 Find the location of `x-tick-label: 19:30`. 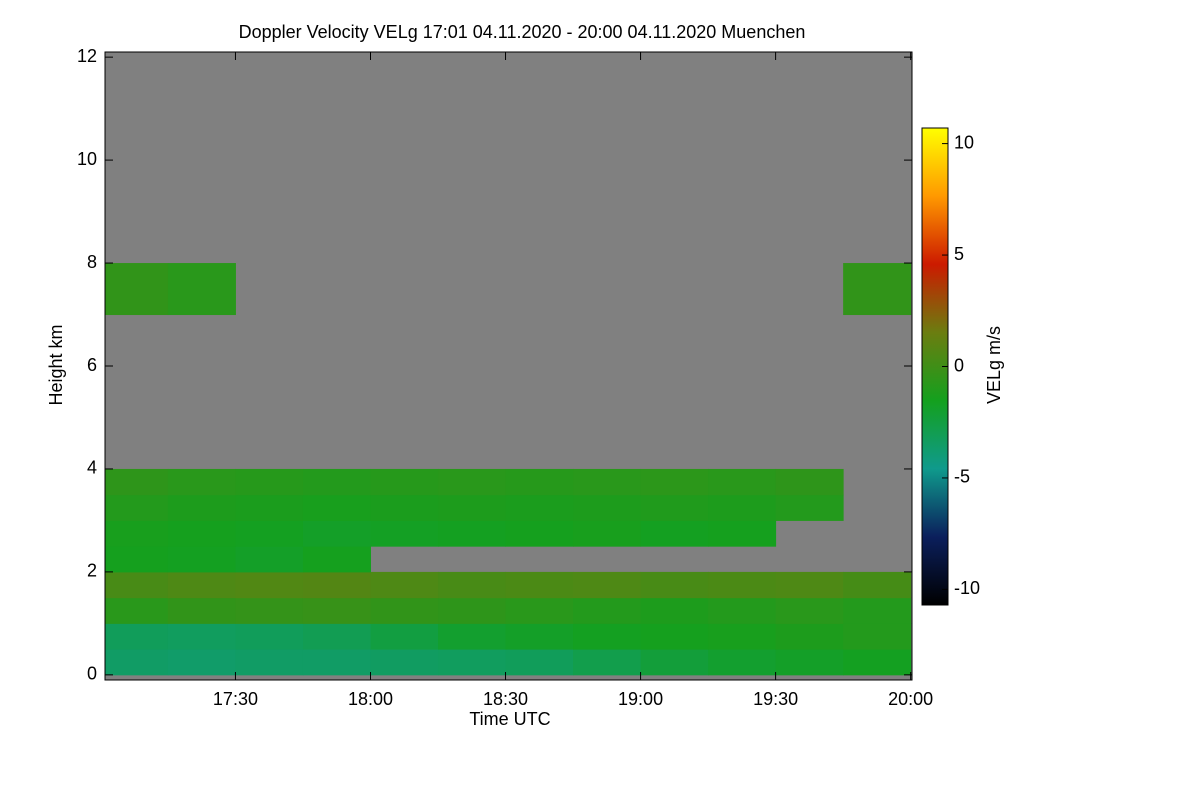

x-tick-label: 19:30 is located at coordinates (775, 699).